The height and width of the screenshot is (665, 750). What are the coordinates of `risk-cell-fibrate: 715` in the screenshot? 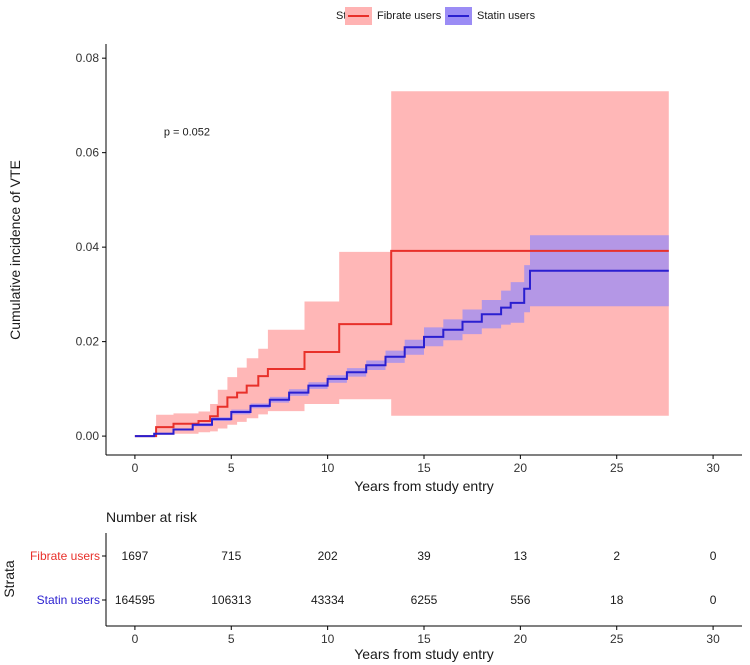 It's located at (231, 556).